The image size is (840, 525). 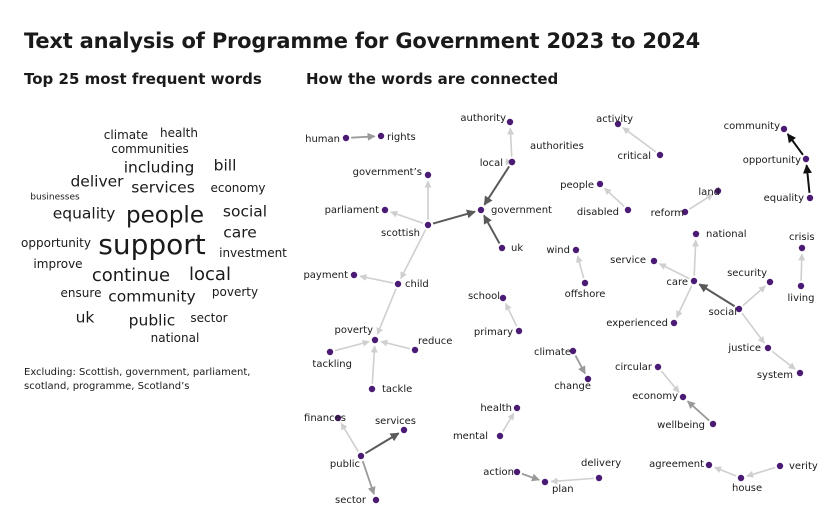 What do you see at coordinates (400, 233) in the screenshot?
I see `node-label: scottish` at bounding box center [400, 233].